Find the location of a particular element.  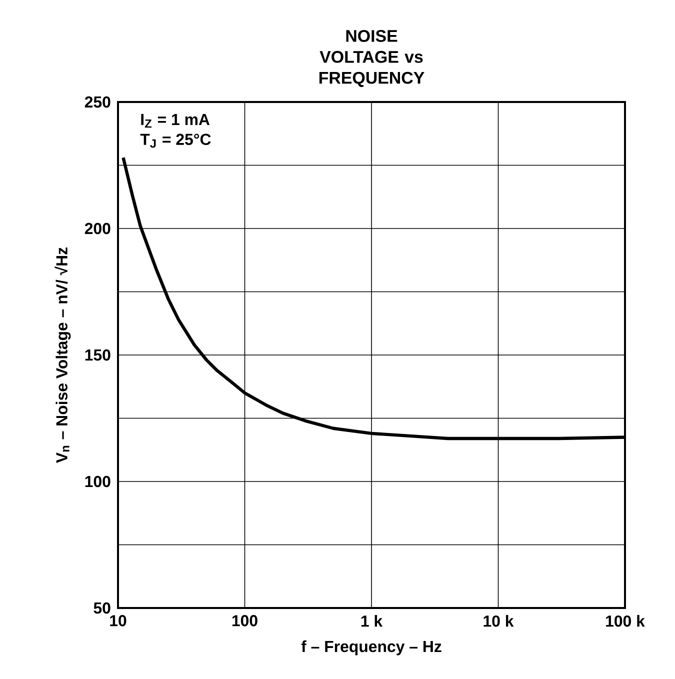

y-axis-title: V$_{n}$ – Noise Voltage – nV/ √Hz is located at coordinates (62, 355).